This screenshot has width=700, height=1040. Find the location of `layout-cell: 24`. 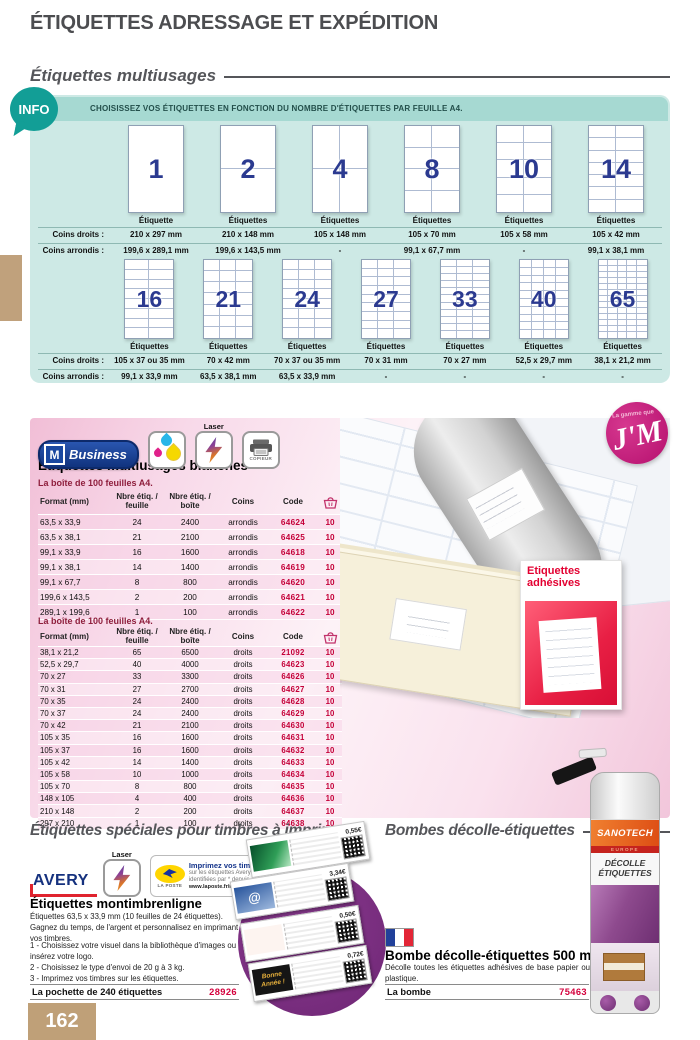

layout-cell: 24 is located at coordinates (307, 299).